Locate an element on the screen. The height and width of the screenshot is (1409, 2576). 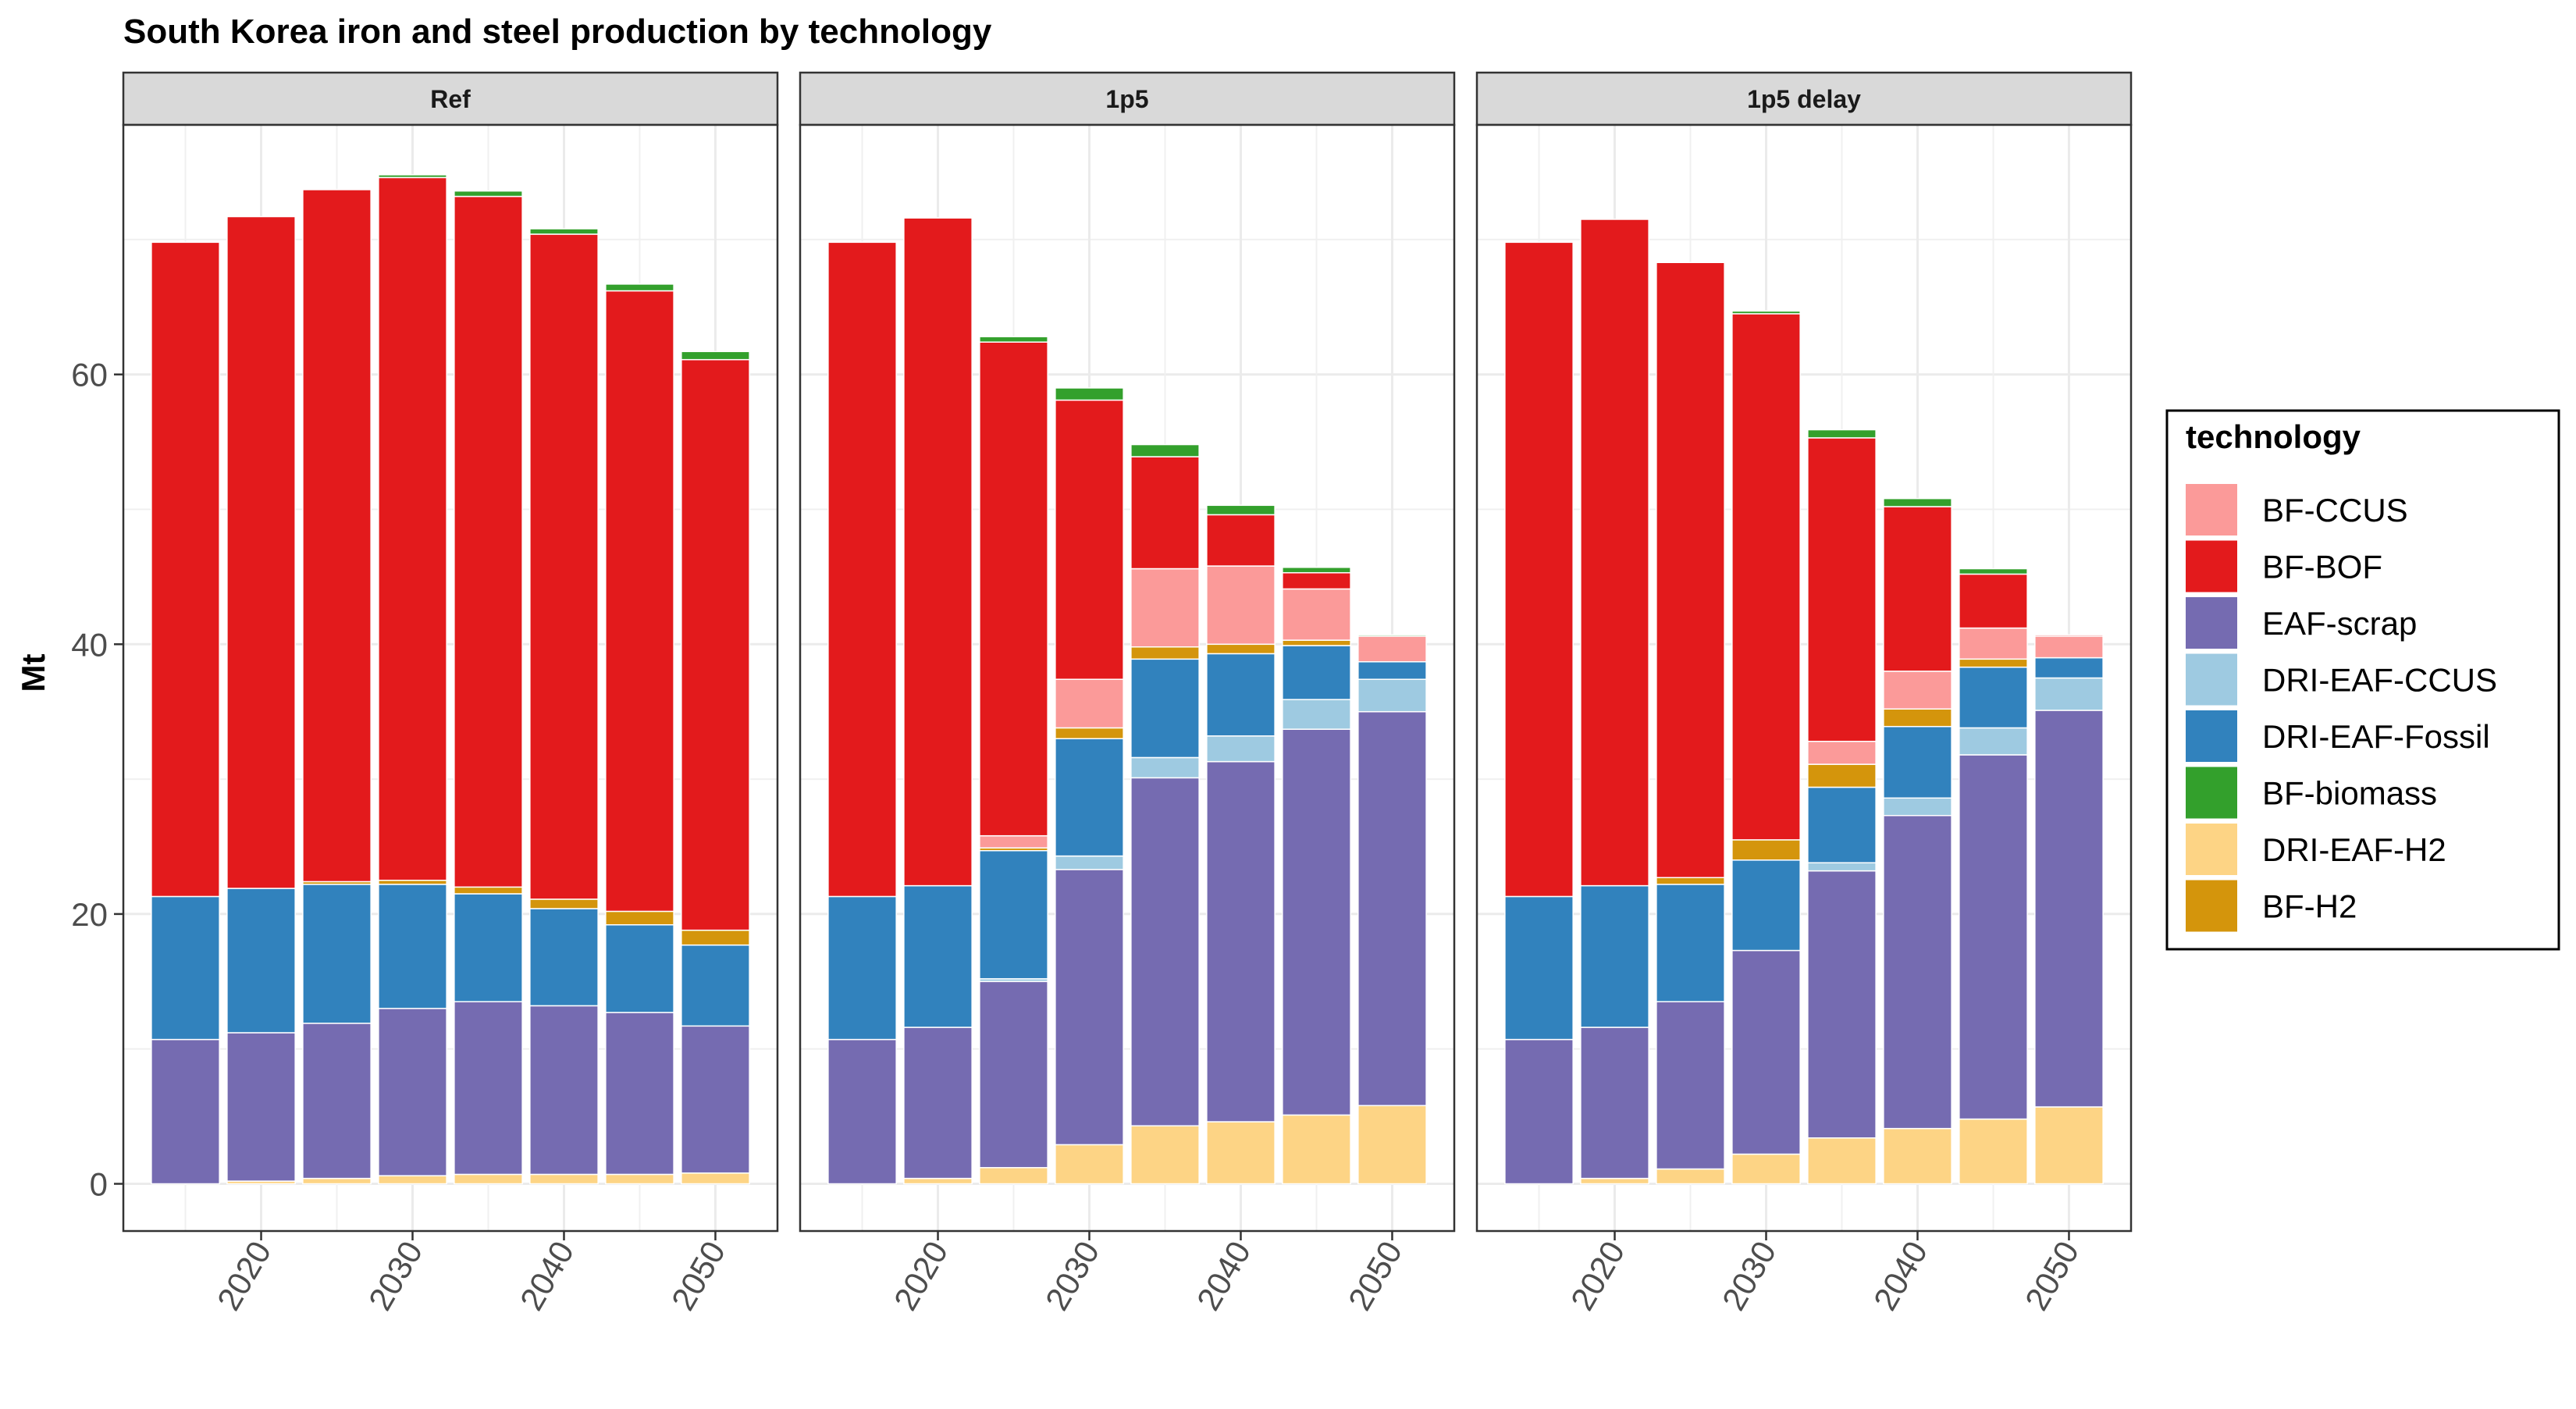
bar-segment-bf-biomass: BF-biomass 2040: 0.4 is located at coordinates (564, 232).